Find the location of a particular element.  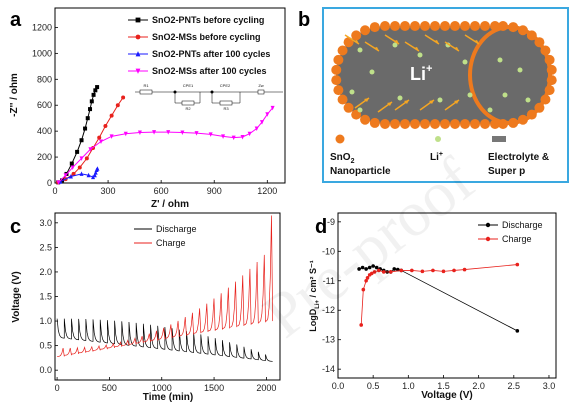

panel-label-c: c is located at coordinates (15, 227).